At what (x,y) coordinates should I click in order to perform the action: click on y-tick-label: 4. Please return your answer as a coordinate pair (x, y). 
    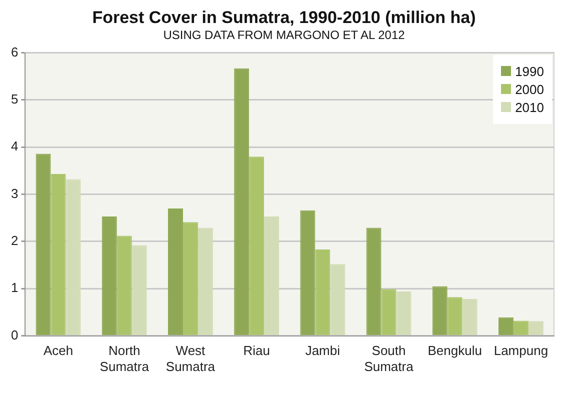
    Looking at the image, I should click on (14, 146).